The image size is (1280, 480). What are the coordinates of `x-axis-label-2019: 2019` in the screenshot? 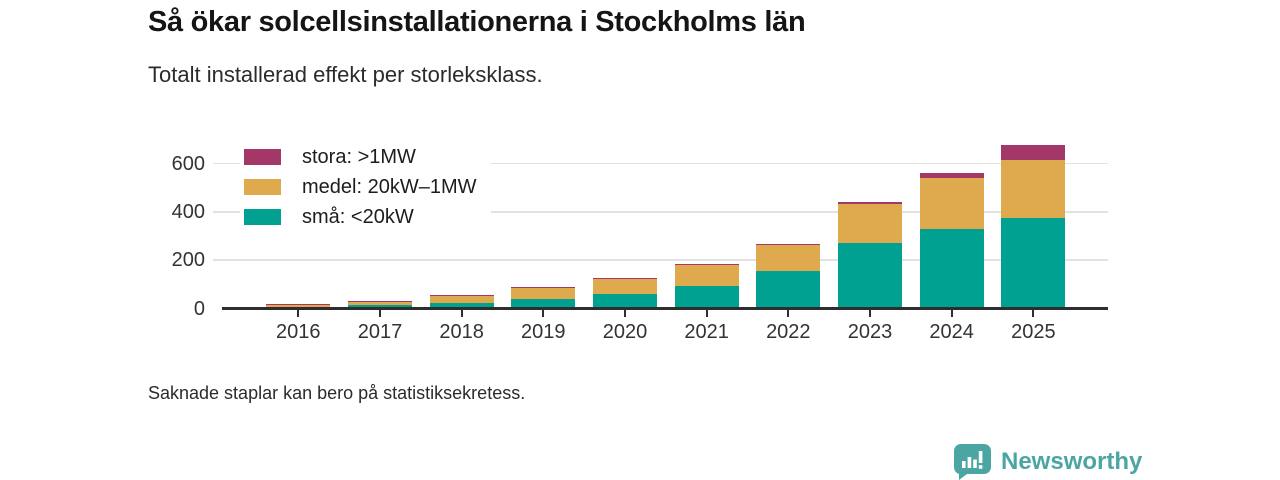 It's located at (543, 332).